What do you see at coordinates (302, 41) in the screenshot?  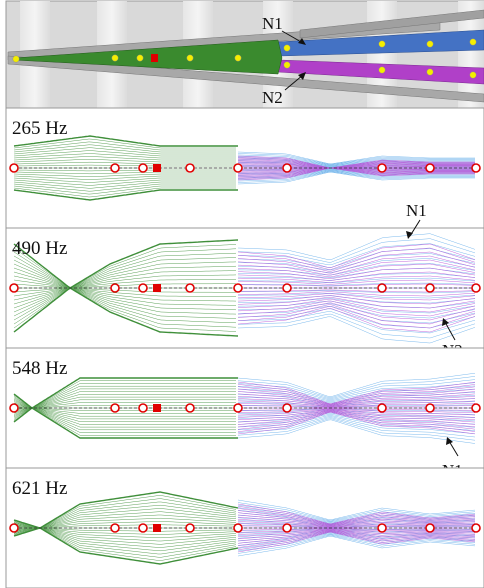 I see `arrowhead-n1-top` at bounding box center [302, 41].